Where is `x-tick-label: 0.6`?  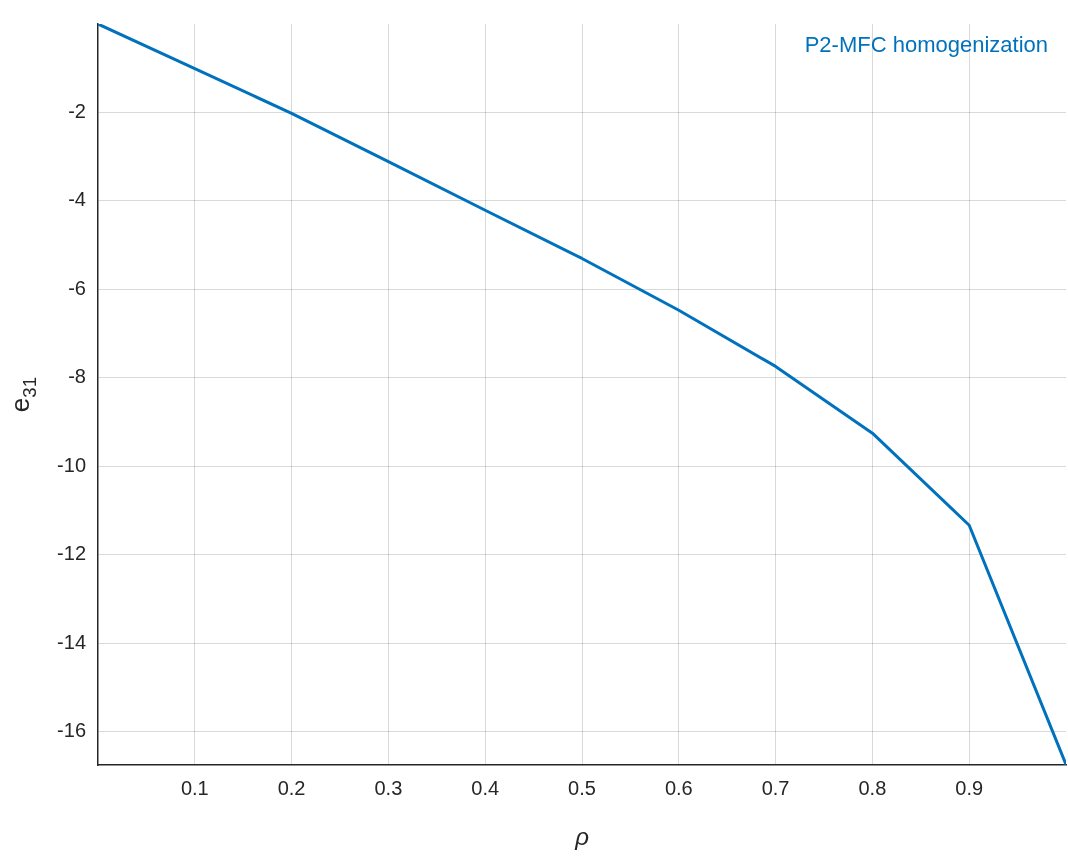 x-tick-label: 0.6 is located at coordinates (678, 787).